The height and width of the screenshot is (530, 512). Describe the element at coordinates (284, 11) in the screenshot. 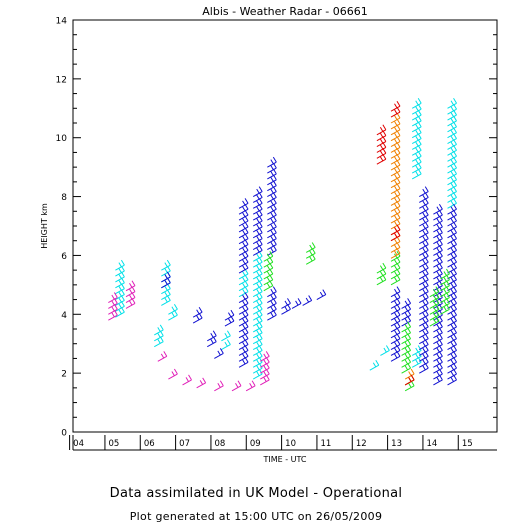

I see `chart-title: Albis - Weather Radar - 06661` at that location.